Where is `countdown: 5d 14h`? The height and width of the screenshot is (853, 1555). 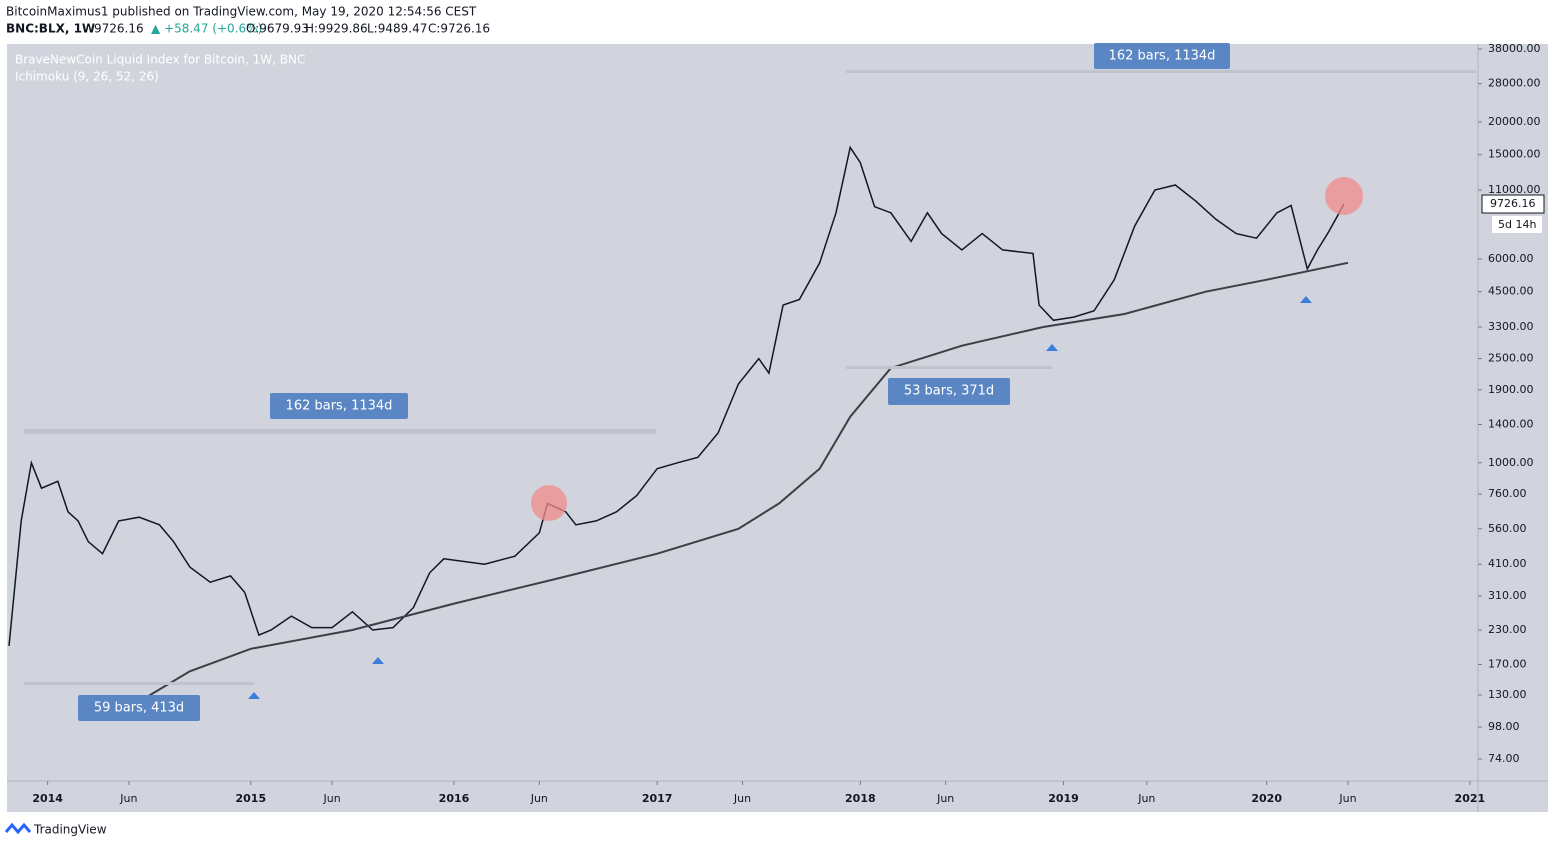 countdown: 5d 14h is located at coordinates (1517, 224).